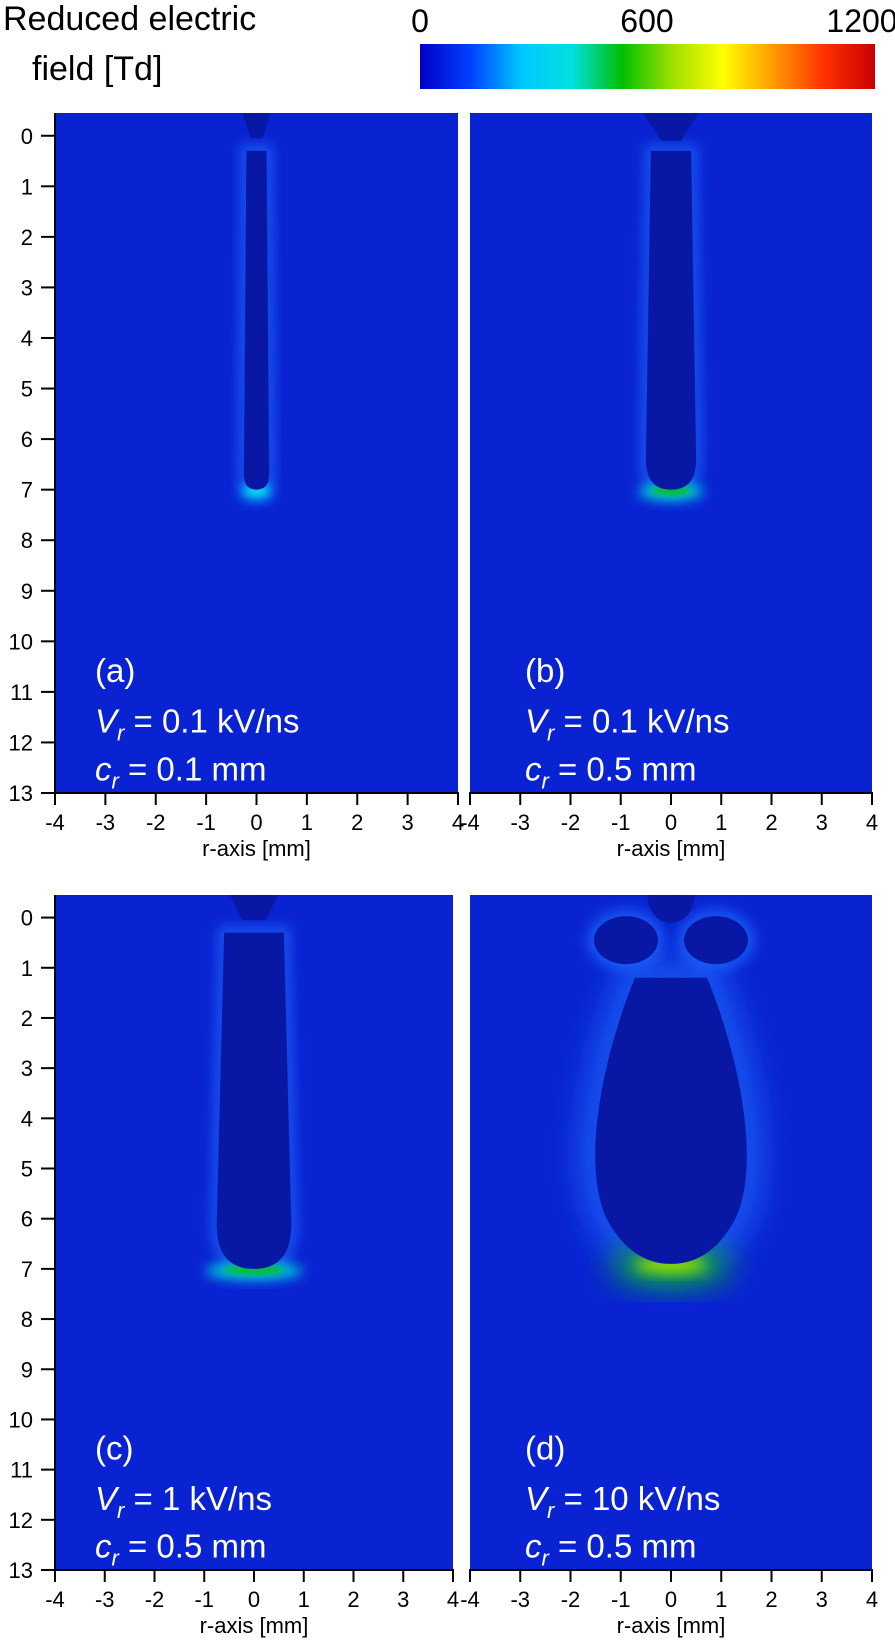 The height and width of the screenshot is (1650, 895). Describe the element at coordinates (129, 19) in the screenshot. I see `colorbar-title-line-1: Reduced electric` at that location.